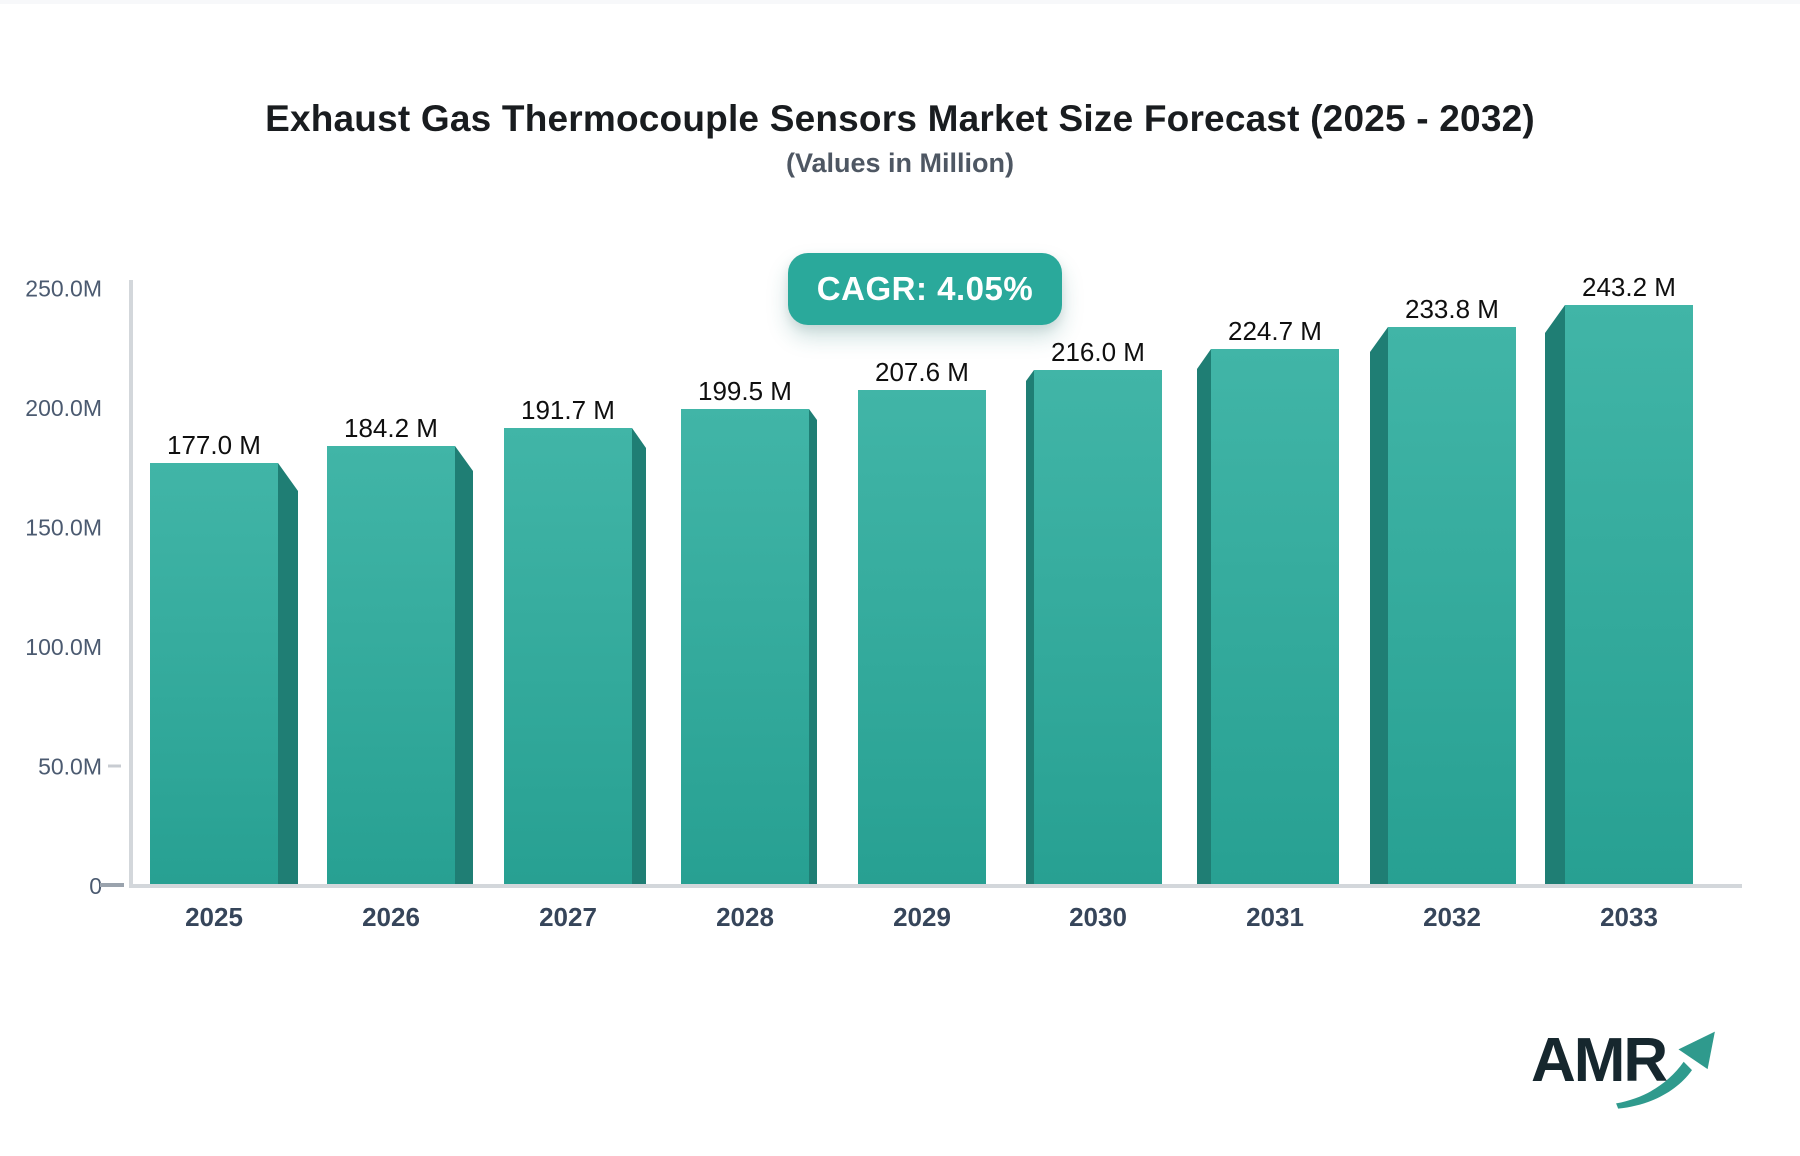 This screenshot has width=1800, height=1156. Describe the element at coordinates (1030, 629) in the screenshot. I see `bar-side-2030` at that location.